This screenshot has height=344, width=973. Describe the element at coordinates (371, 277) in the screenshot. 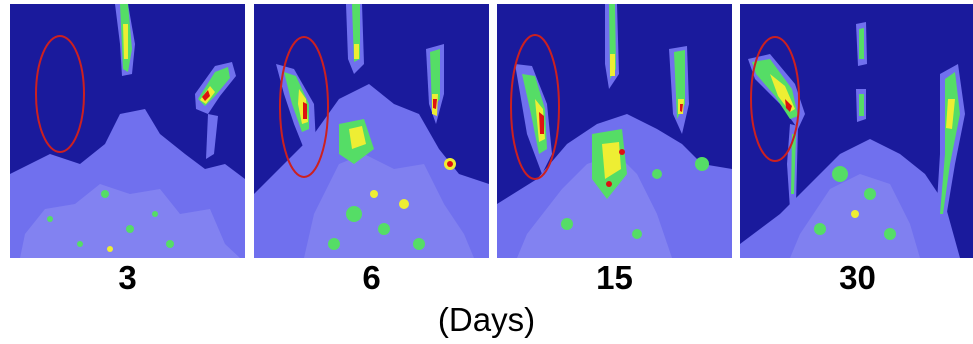

I see `day-label: 6` at that location.